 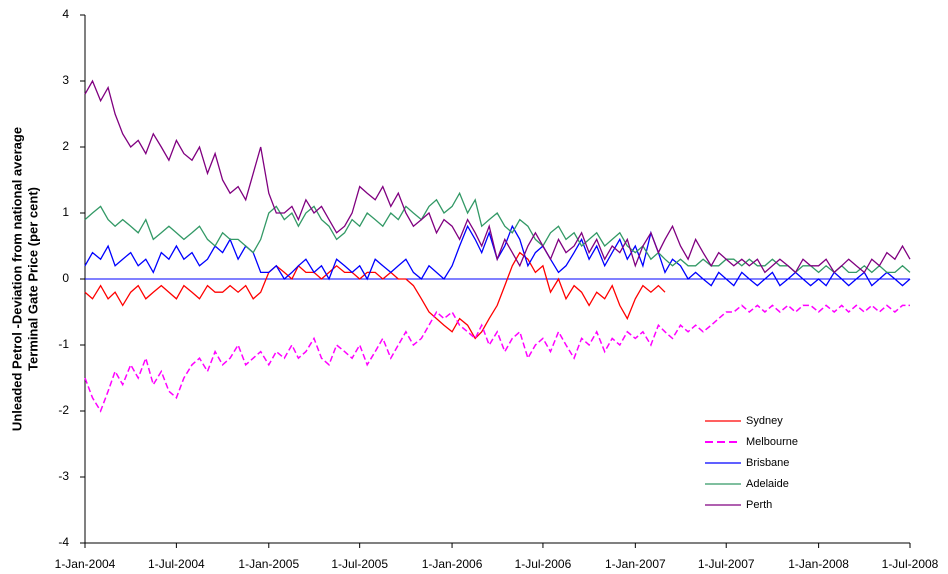 What do you see at coordinates (63, 344) in the screenshot?
I see `y-tick-label: -1` at bounding box center [63, 344].